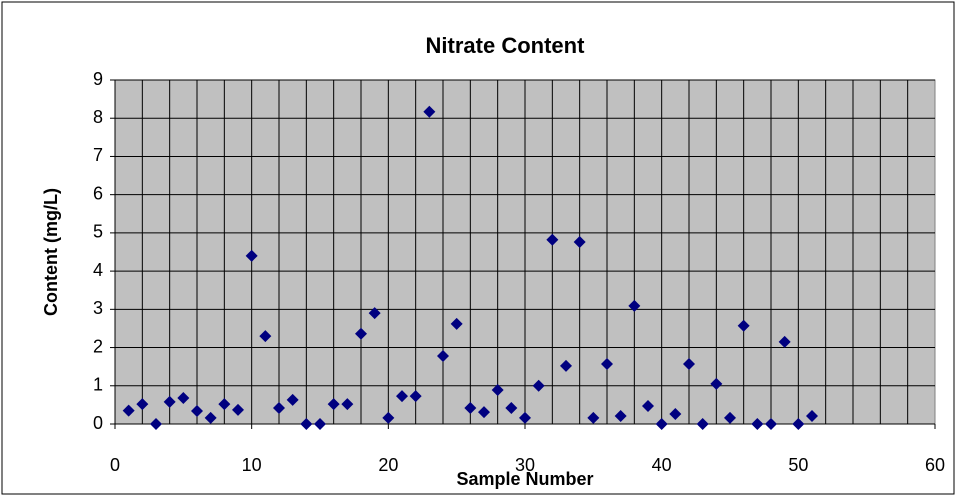  Describe the element at coordinates (98, 270) in the screenshot. I see `y-tick-label: 4` at that location.